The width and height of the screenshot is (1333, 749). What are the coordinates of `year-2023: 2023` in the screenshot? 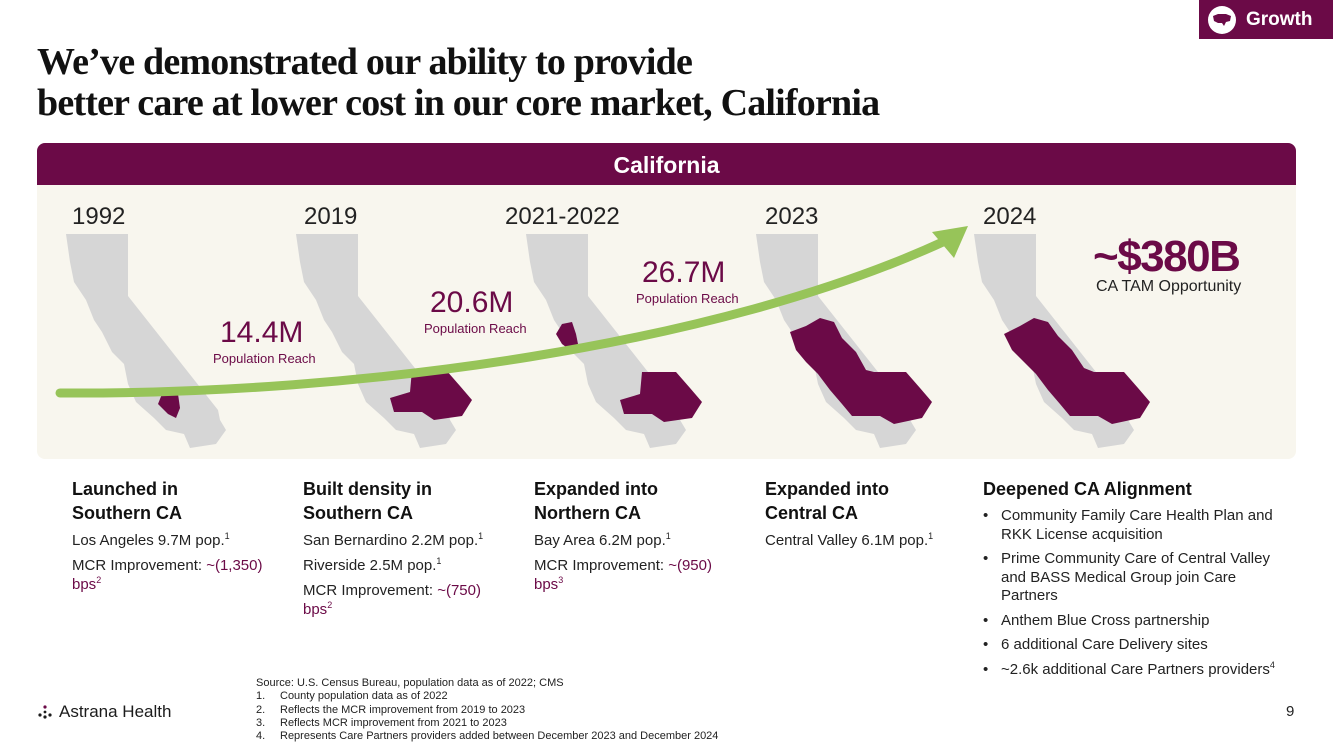 It's located at (792, 216).